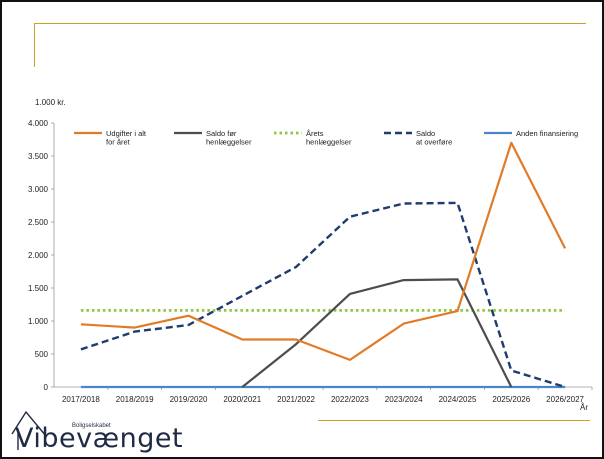 The width and height of the screenshot is (604, 459). What do you see at coordinates (42, 354) in the screenshot?
I see `y-tick-label: 500` at bounding box center [42, 354].